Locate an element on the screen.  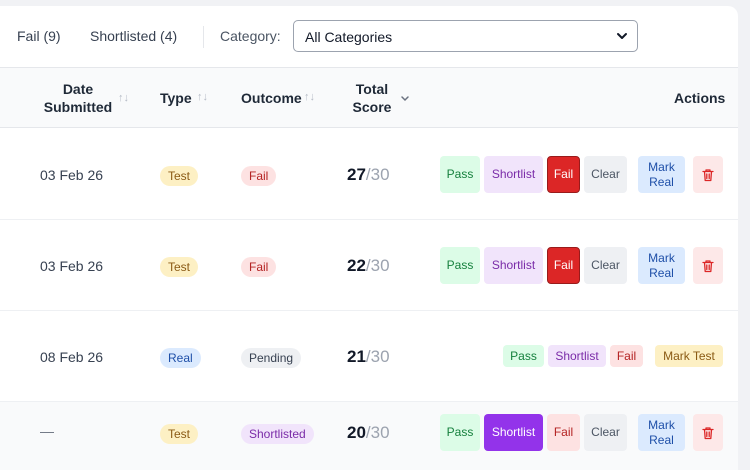
score-cell: 27/30 is located at coordinates (368, 174).